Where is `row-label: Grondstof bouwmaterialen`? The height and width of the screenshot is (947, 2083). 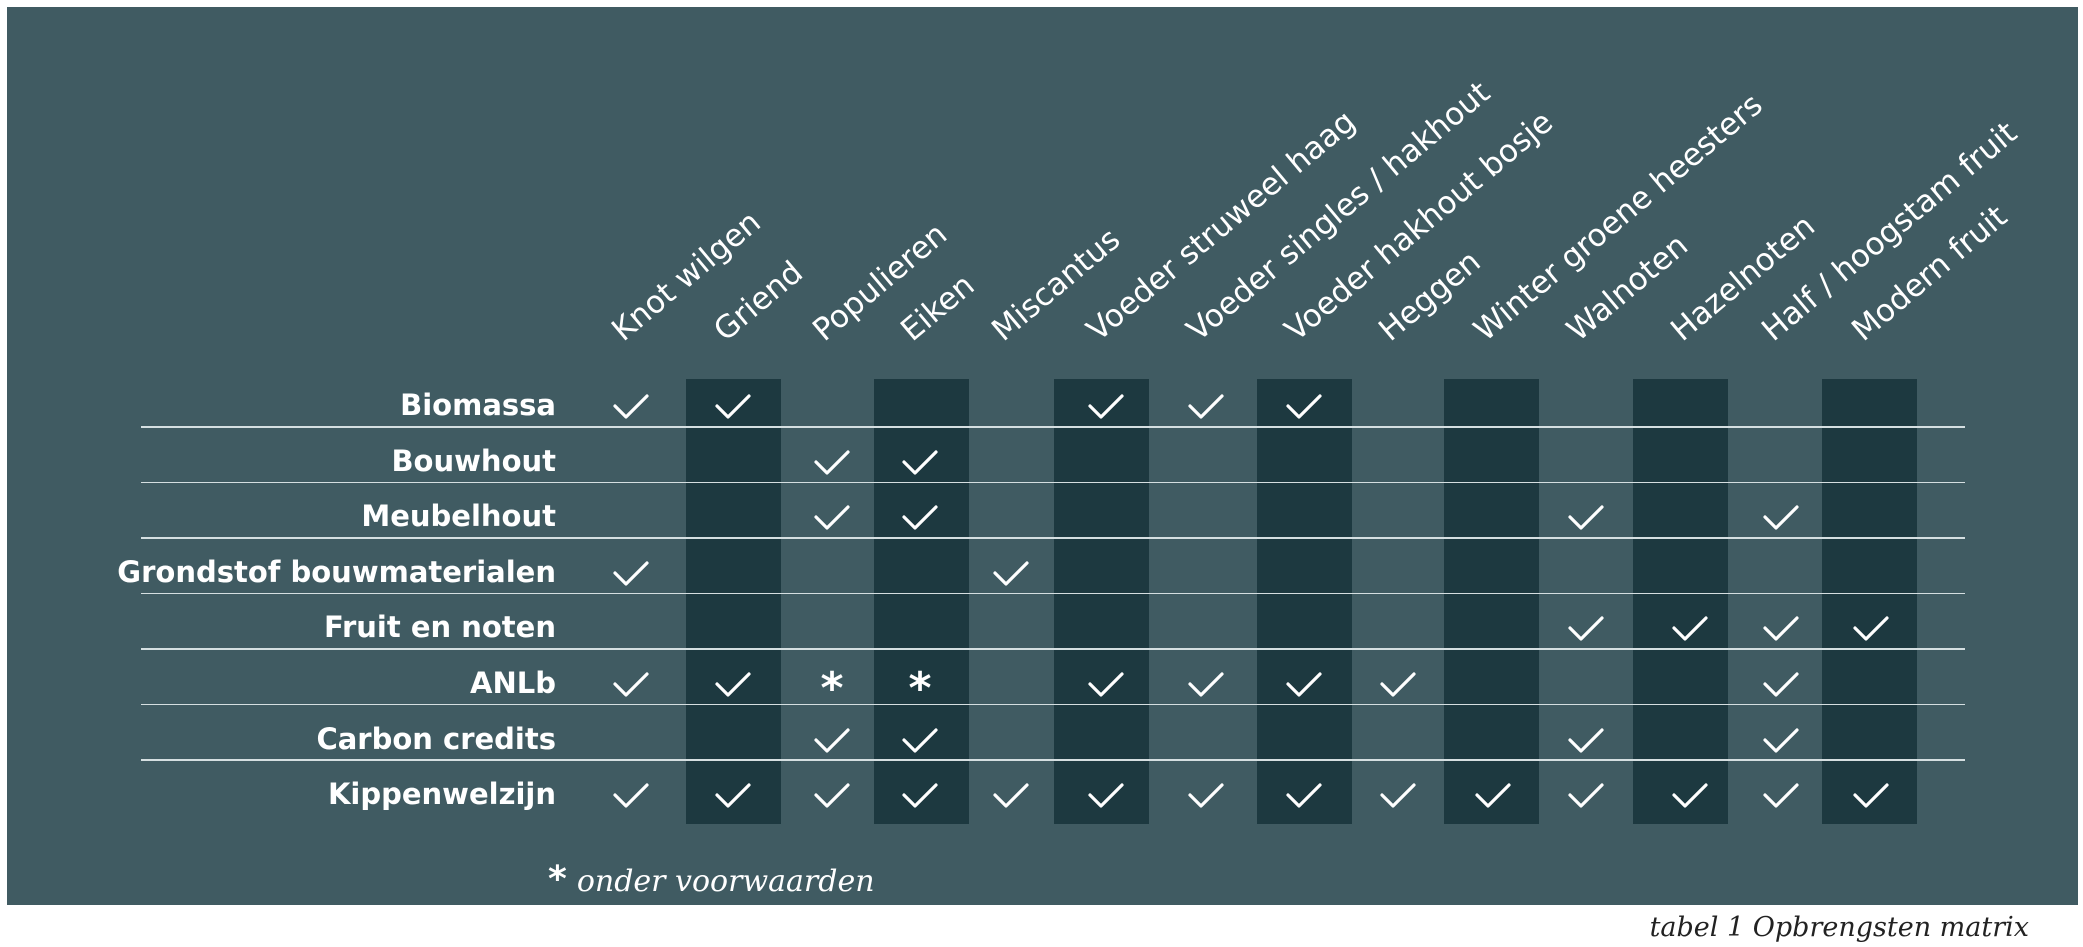
row-label: Grondstof bouwmaterialen is located at coordinates (336, 572).